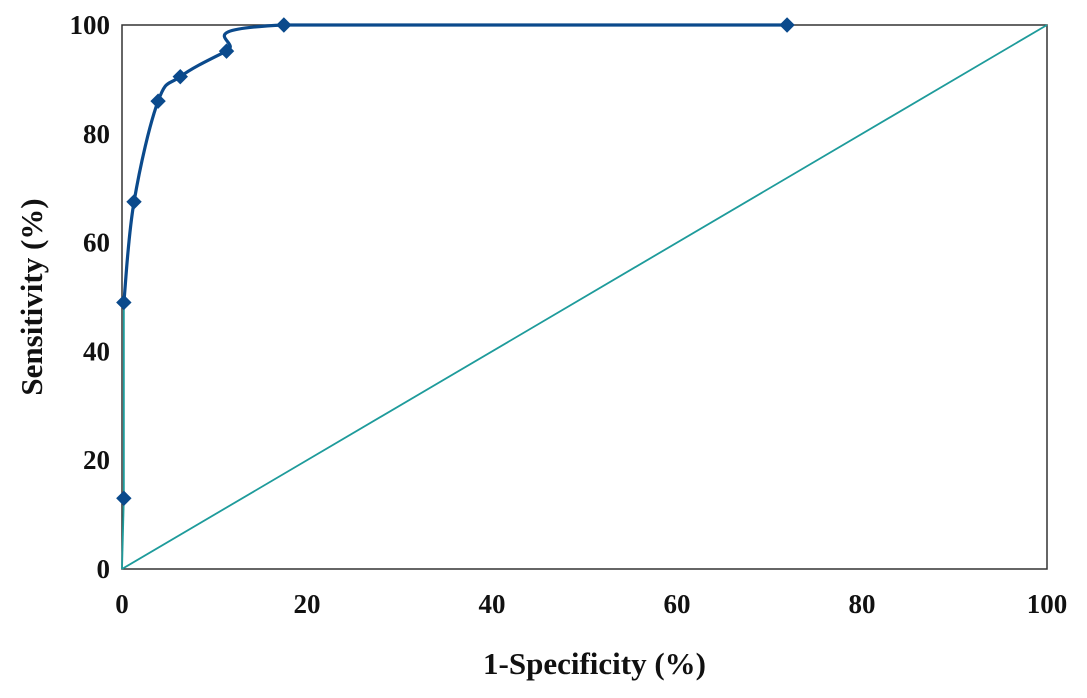  Describe the element at coordinates (862, 604) in the screenshot. I see `x-tick-label: 80` at that location.